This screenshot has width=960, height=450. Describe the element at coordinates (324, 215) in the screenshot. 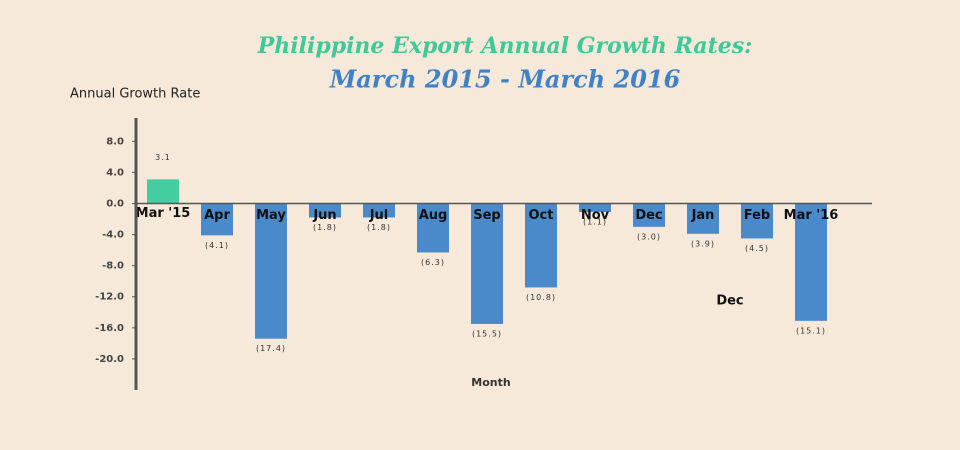

I see `x-tick-label: Jun` at that location.